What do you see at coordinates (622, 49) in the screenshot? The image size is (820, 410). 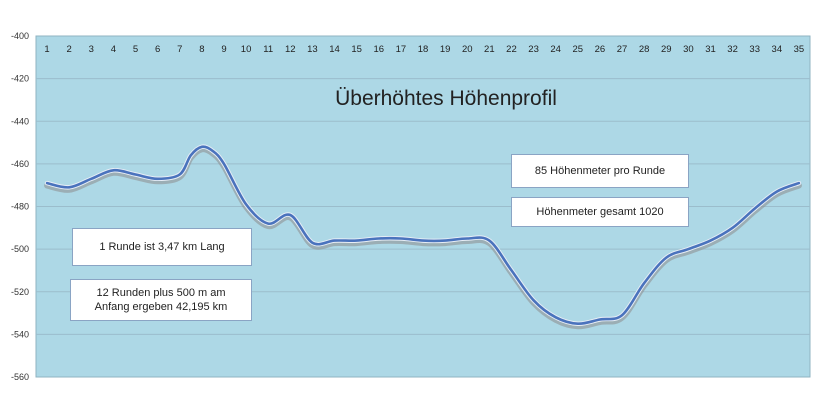 I see `x-tick-label: 27` at bounding box center [622, 49].